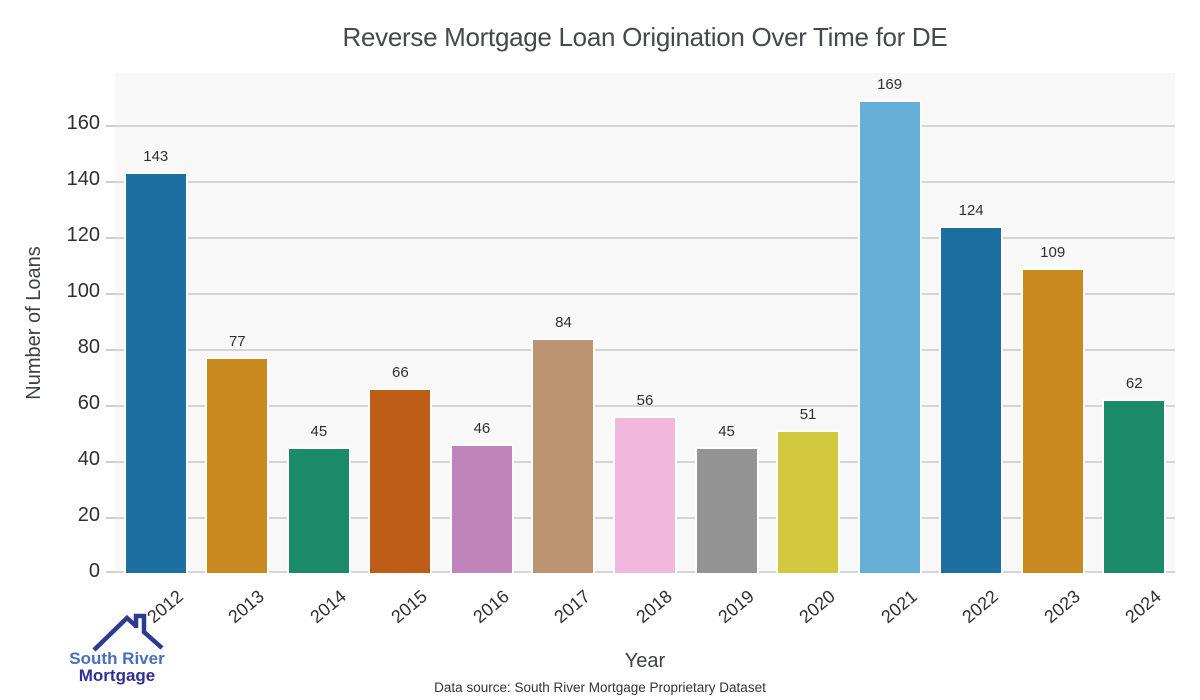  What do you see at coordinates (898, 607) in the screenshot?
I see `x-tick-label: 2021` at bounding box center [898, 607].